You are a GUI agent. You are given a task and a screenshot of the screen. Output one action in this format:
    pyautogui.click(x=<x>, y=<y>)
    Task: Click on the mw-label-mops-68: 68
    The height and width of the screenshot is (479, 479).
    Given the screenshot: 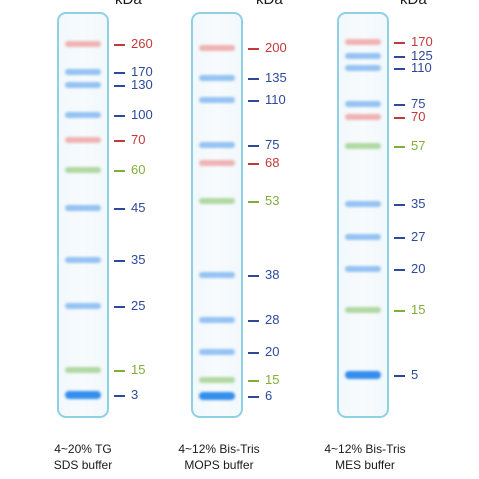 What is the action you would take?
    pyautogui.click(x=272, y=162)
    